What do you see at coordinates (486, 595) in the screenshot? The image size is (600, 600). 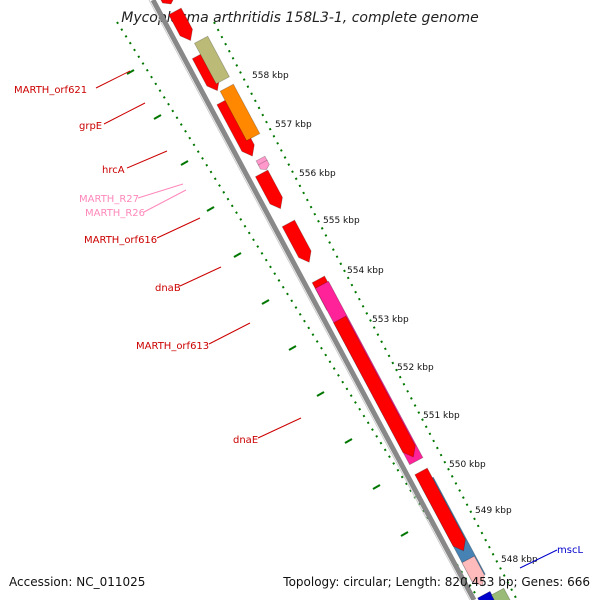 I see `gene-feature-mscL` at bounding box center [486, 595].